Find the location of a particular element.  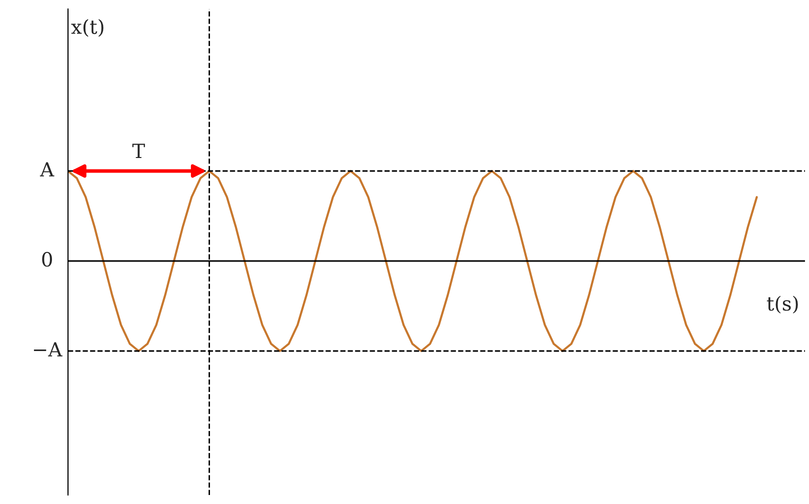

text: T is located at coordinates (138, 151).